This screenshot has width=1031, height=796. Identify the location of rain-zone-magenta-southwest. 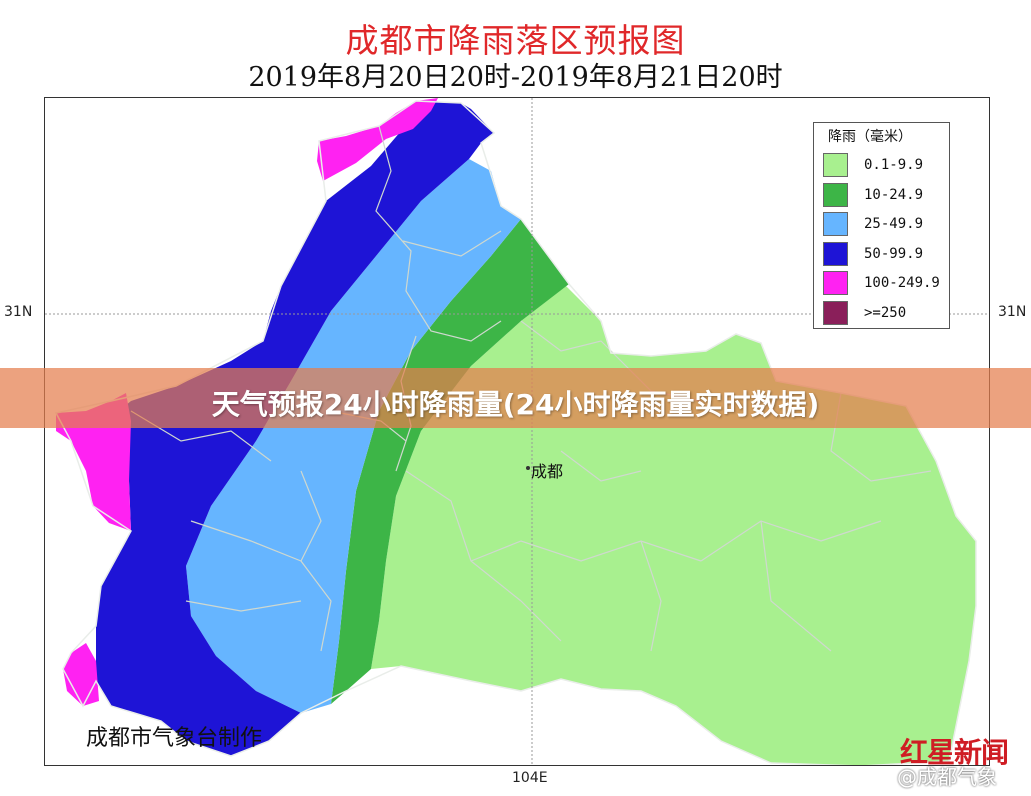
(81, 674).